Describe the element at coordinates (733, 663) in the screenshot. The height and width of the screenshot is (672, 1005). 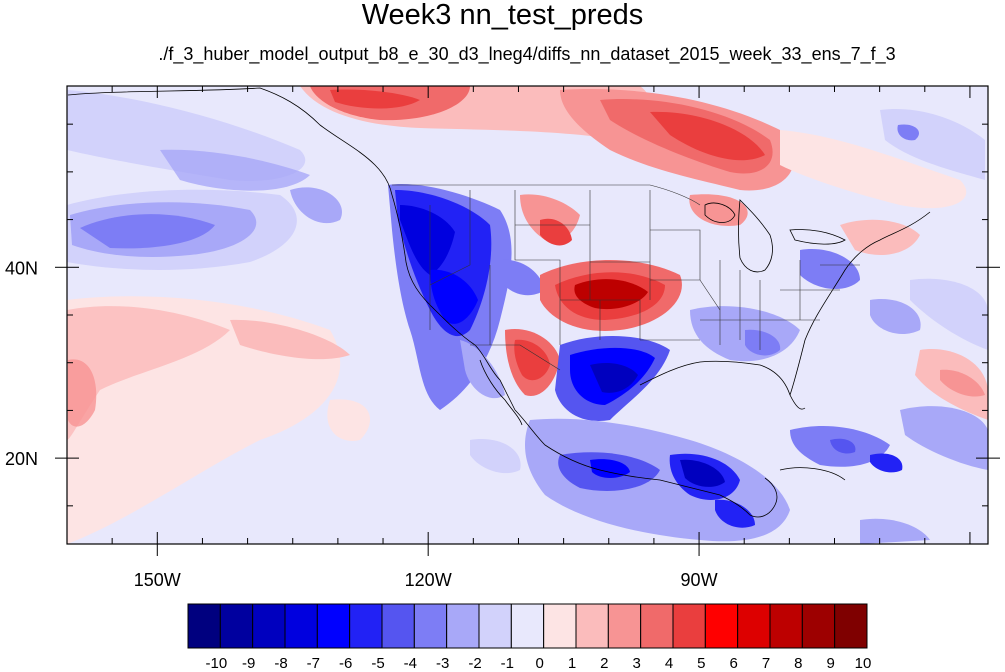
I see `colorbar-label: 6` at that location.